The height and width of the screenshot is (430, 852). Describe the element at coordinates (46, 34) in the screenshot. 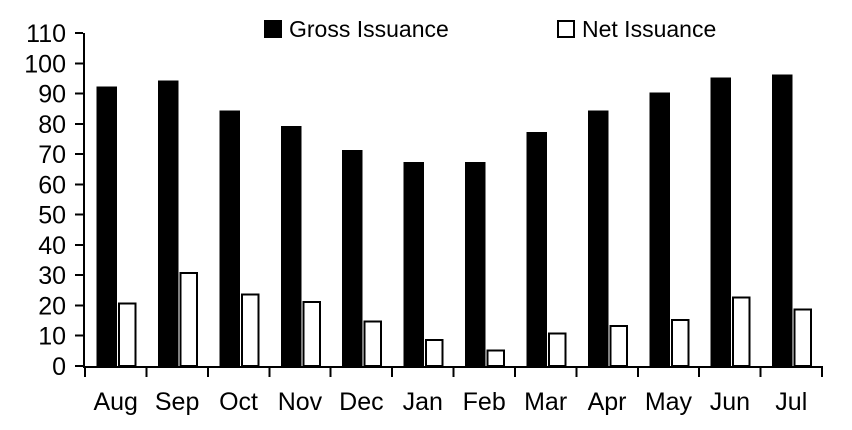

I see `y-tick-label: 110` at that location.